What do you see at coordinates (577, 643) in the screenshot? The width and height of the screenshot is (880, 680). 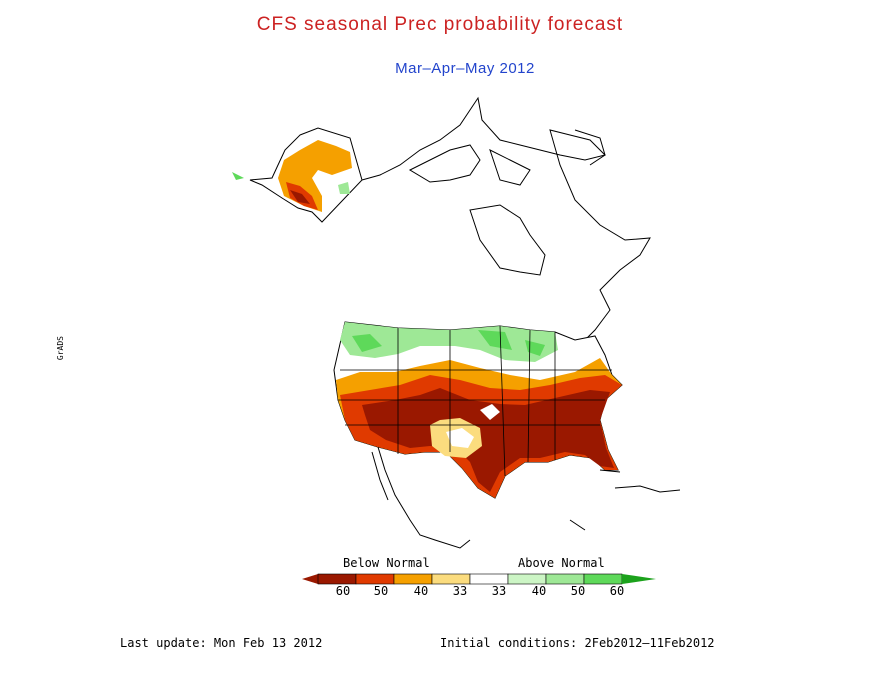 I see `initial-conditions-text: Initial conditions: 2Feb2012–11Feb2012` at bounding box center [577, 643].